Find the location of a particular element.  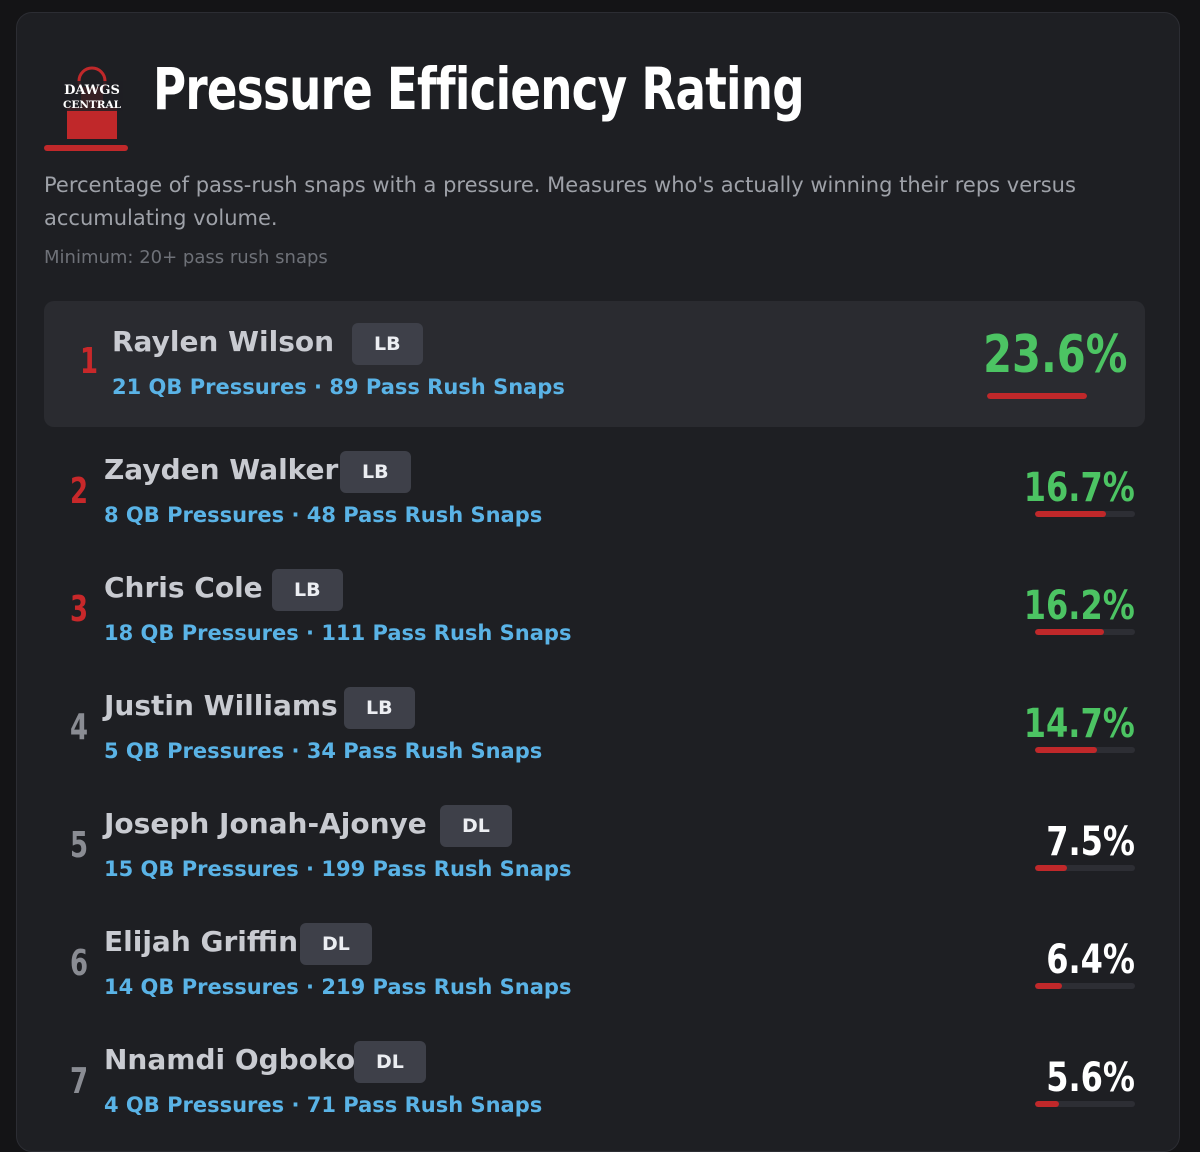

pressure-rate-value: 7.5% is located at coordinates (1090, 842).